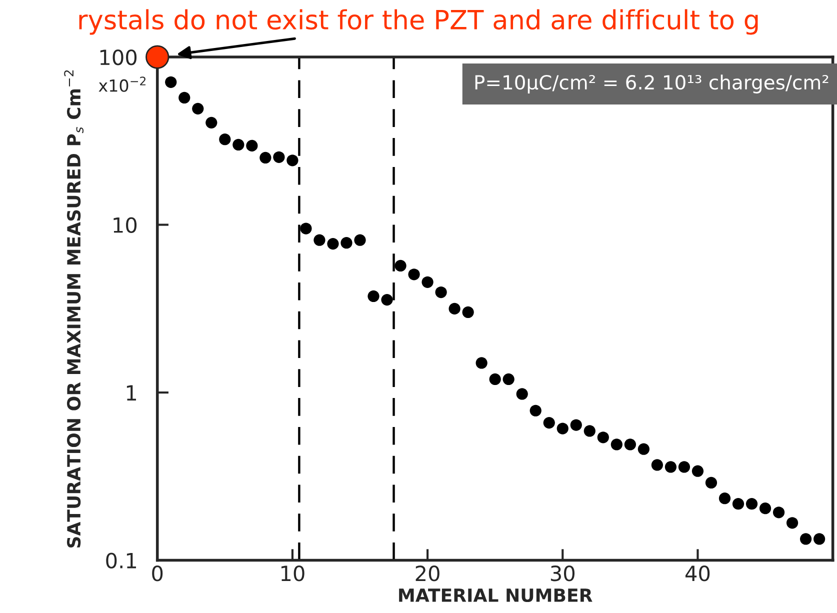 The image size is (837, 613). Describe the element at coordinates (131, 392) in the screenshot. I see `y-tick-label: 1` at that location.